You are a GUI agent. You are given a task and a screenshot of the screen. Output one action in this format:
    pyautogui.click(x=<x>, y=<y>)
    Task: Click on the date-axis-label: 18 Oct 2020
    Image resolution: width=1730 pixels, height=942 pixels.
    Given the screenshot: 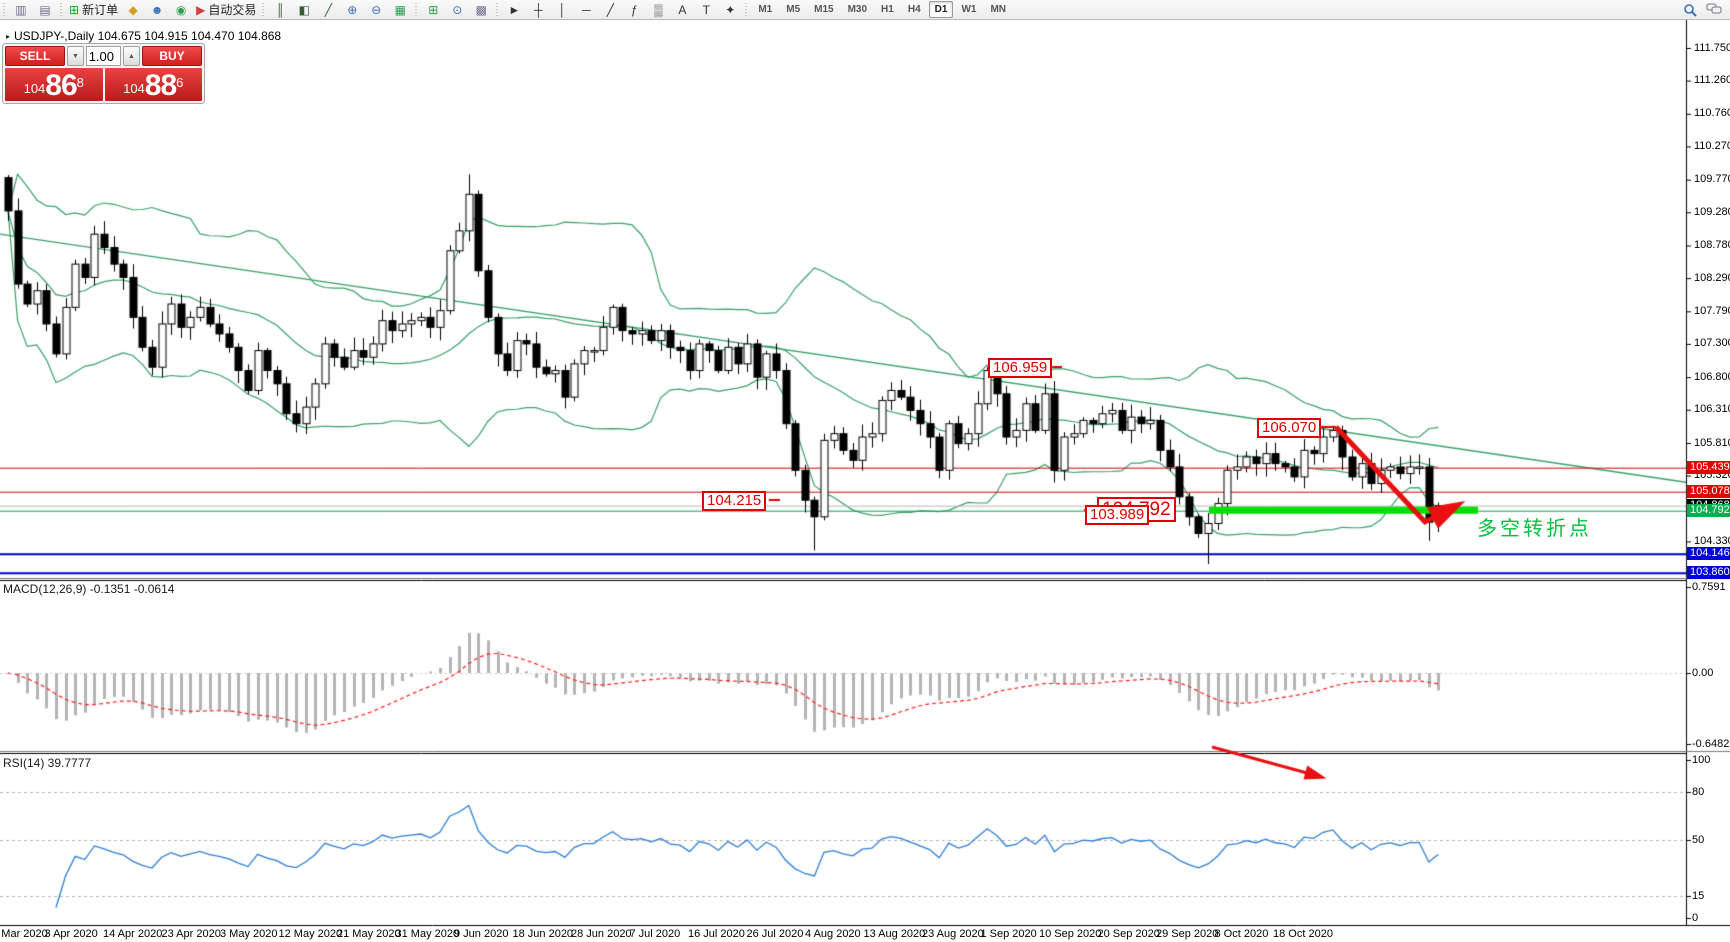 What is the action you would take?
    pyautogui.click(x=1303, y=934)
    